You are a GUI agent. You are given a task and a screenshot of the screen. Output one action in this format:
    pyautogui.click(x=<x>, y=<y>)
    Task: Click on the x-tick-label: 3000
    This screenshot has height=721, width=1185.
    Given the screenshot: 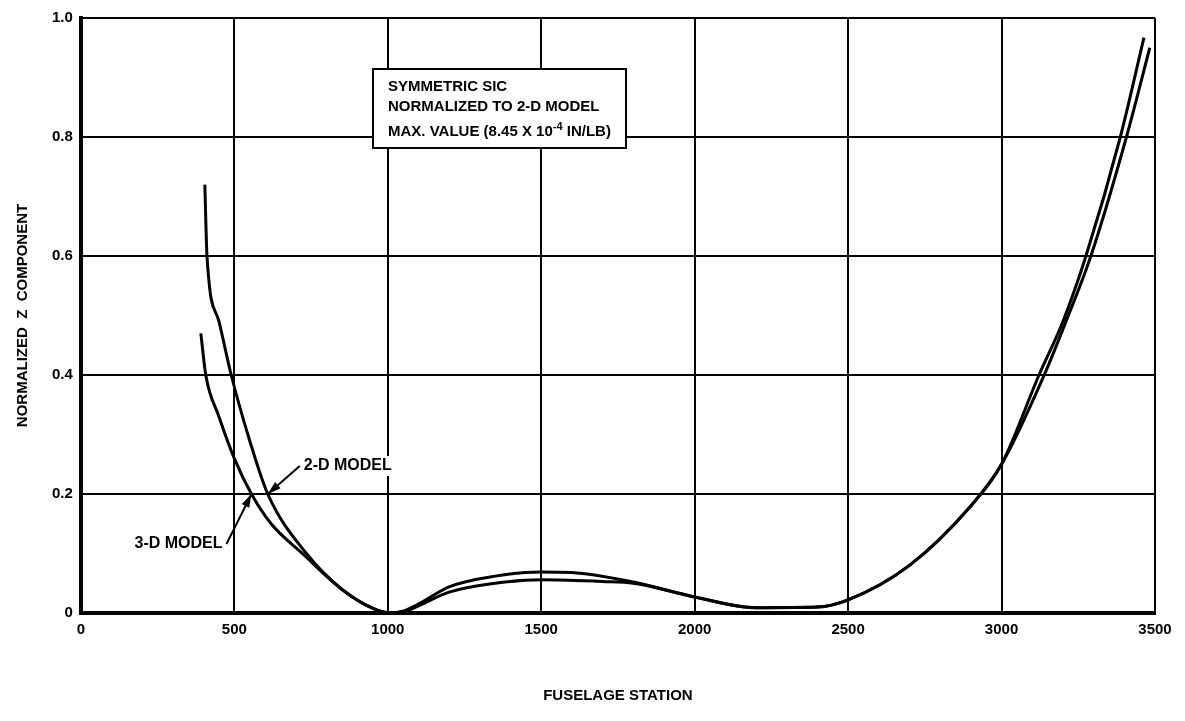 What is the action you would take?
    pyautogui.click(x=1001, y=629)
    